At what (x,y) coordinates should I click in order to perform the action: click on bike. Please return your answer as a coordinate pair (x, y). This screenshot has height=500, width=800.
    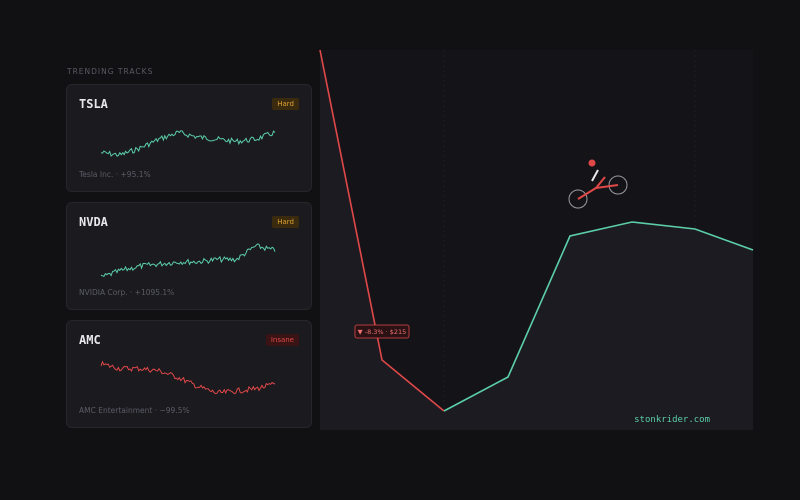
    Looking at the image, I should click on (598, 184).